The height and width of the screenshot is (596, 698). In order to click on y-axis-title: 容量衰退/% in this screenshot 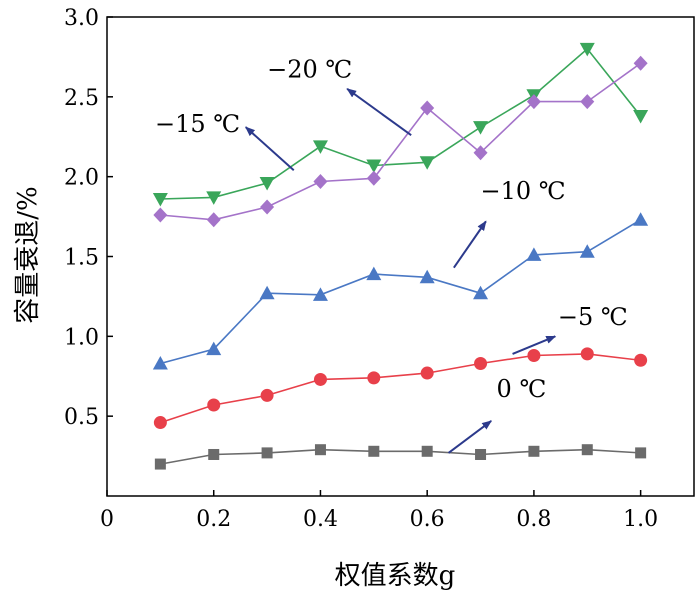, I will do `click(28, 254)`.